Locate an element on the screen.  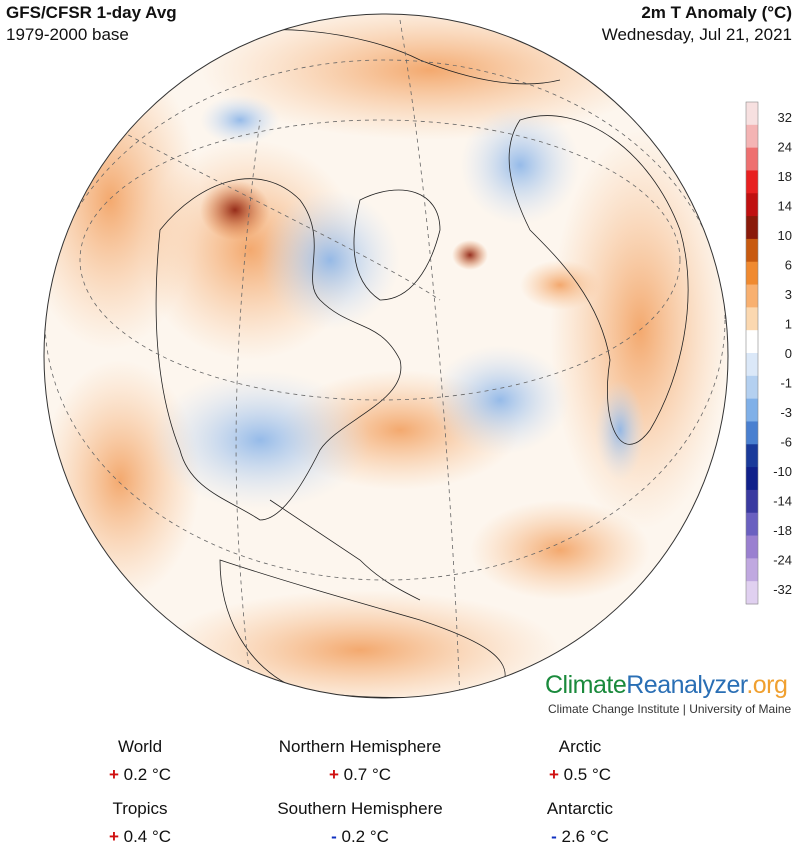
colorbar-tick-label: 32 is located at coordinates (785, 117).